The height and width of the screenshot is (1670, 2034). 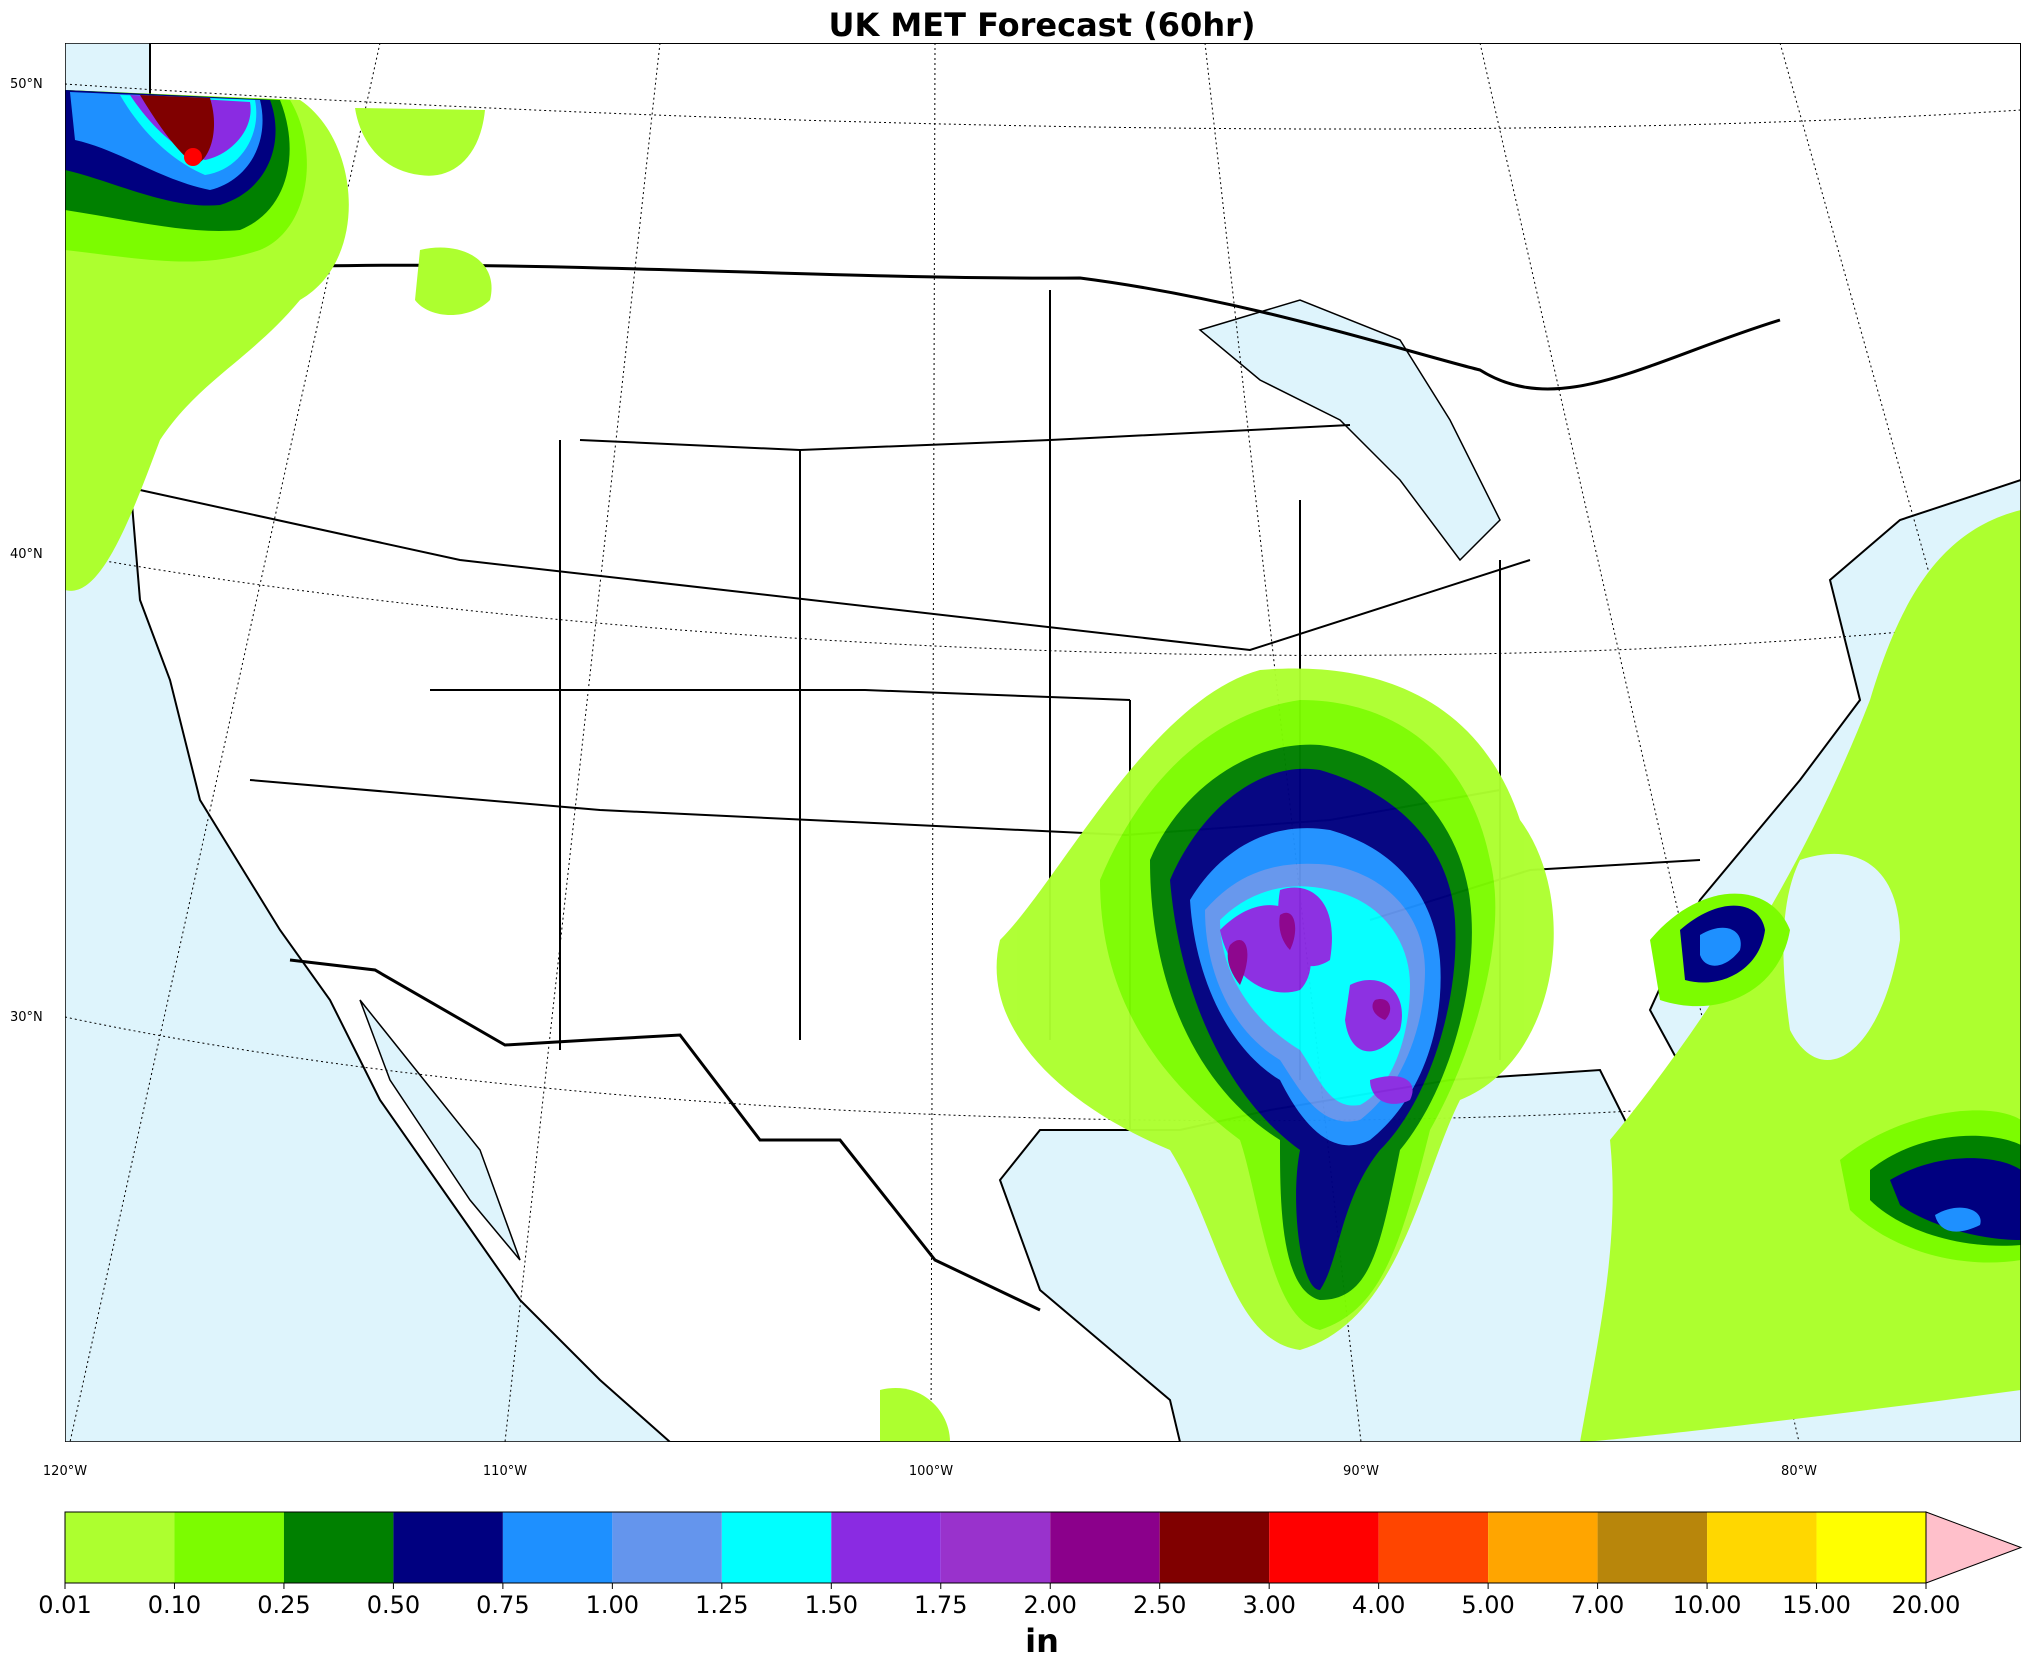 I want to click on colorbar-tick-label: 2.00, so click(x=1050, y=1605).